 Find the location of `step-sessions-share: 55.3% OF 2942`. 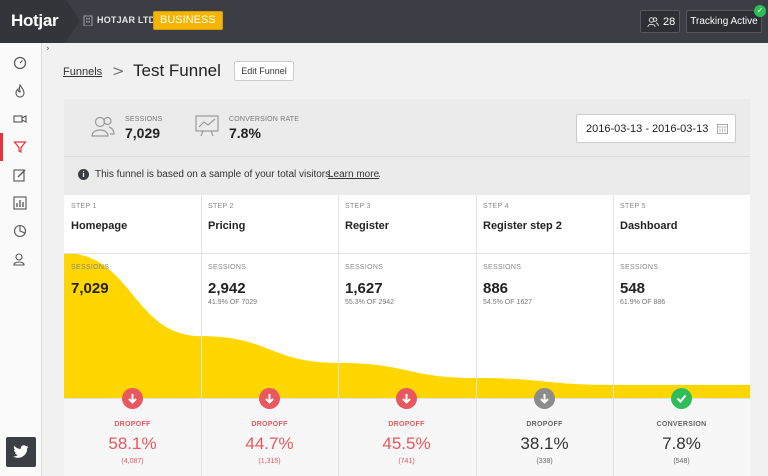

step-sessions-share: 55.3% OF 2942 is located at coordinates (370, 302).